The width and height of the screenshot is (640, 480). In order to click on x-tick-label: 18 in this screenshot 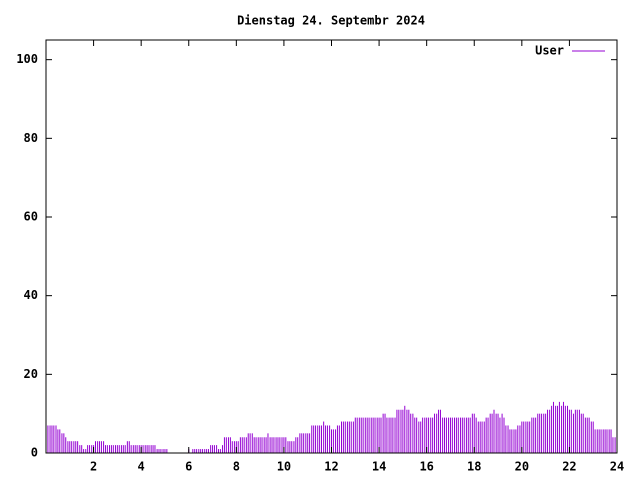, I will do `click(474, 467)`.